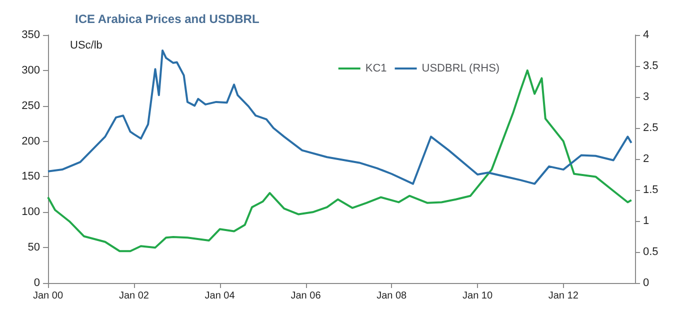 Image resolution: width=683 pixels, height=333 pixels. I want to click on y2-tick-label: 0, so click(646, 283).